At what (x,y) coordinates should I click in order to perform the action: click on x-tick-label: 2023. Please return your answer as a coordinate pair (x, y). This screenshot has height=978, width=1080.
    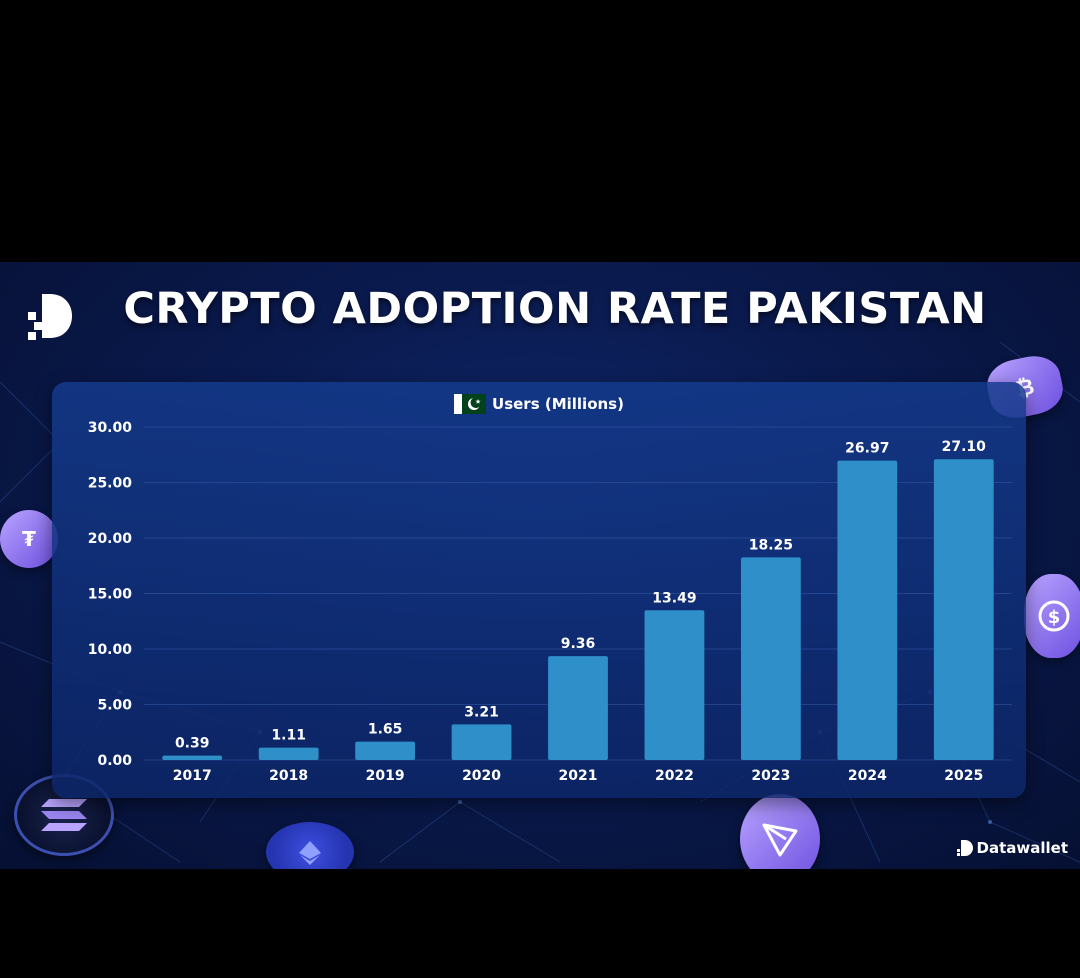
    Looking at the image, I should click on (770, 776).